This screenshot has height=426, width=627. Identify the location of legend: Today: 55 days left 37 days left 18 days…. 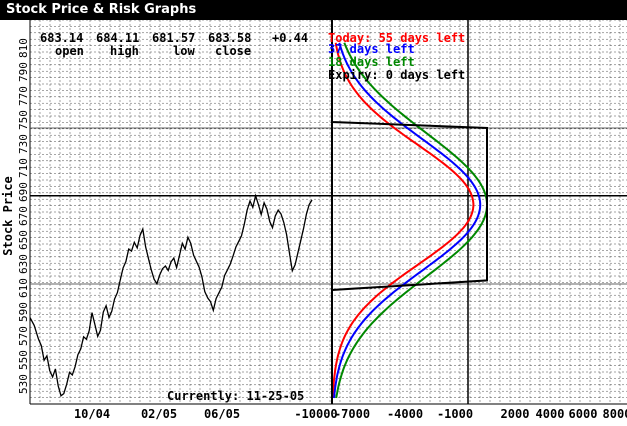
(396, 56).